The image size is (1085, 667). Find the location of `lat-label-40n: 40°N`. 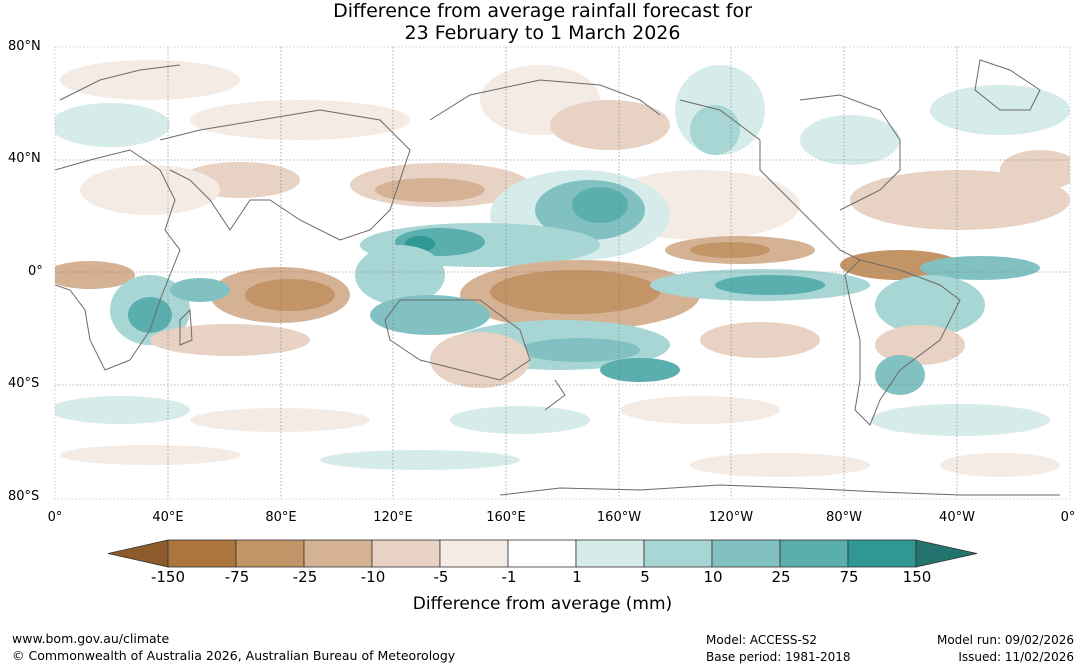

lat-label-40n: 40°N is located at coordinates (24, 158).